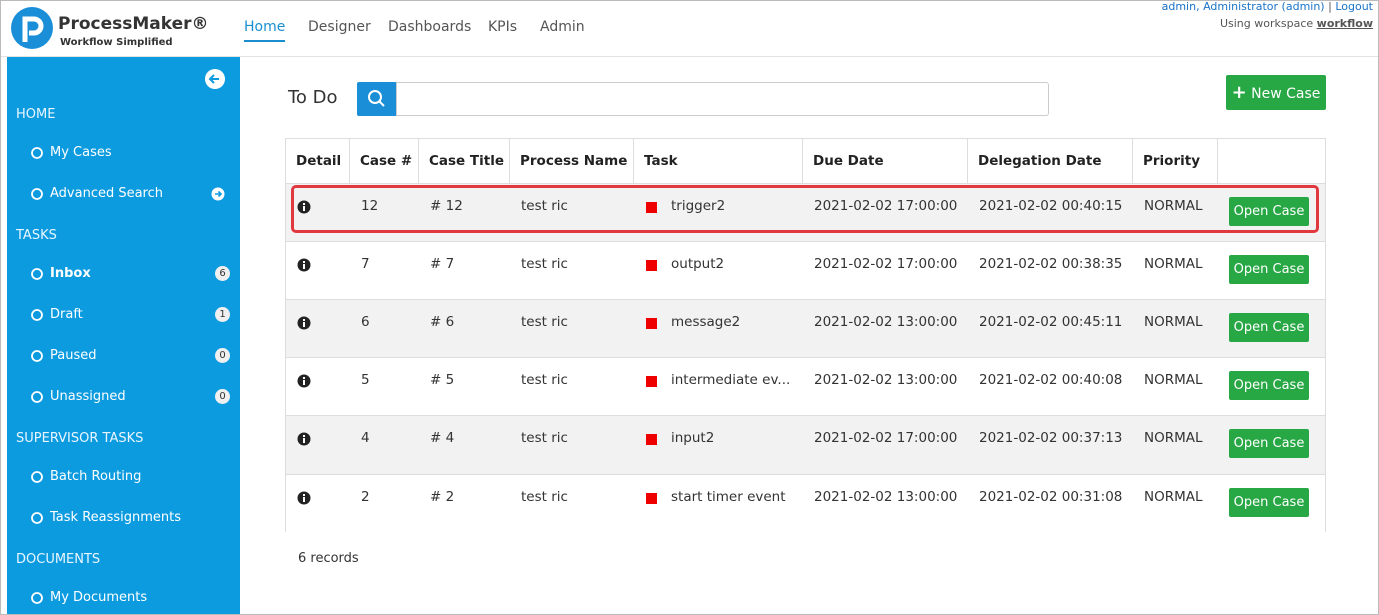 Image resolution: width=1379 pixels, height=615 pixels. I want to click on task-name: start timer event, so click(728, 497).